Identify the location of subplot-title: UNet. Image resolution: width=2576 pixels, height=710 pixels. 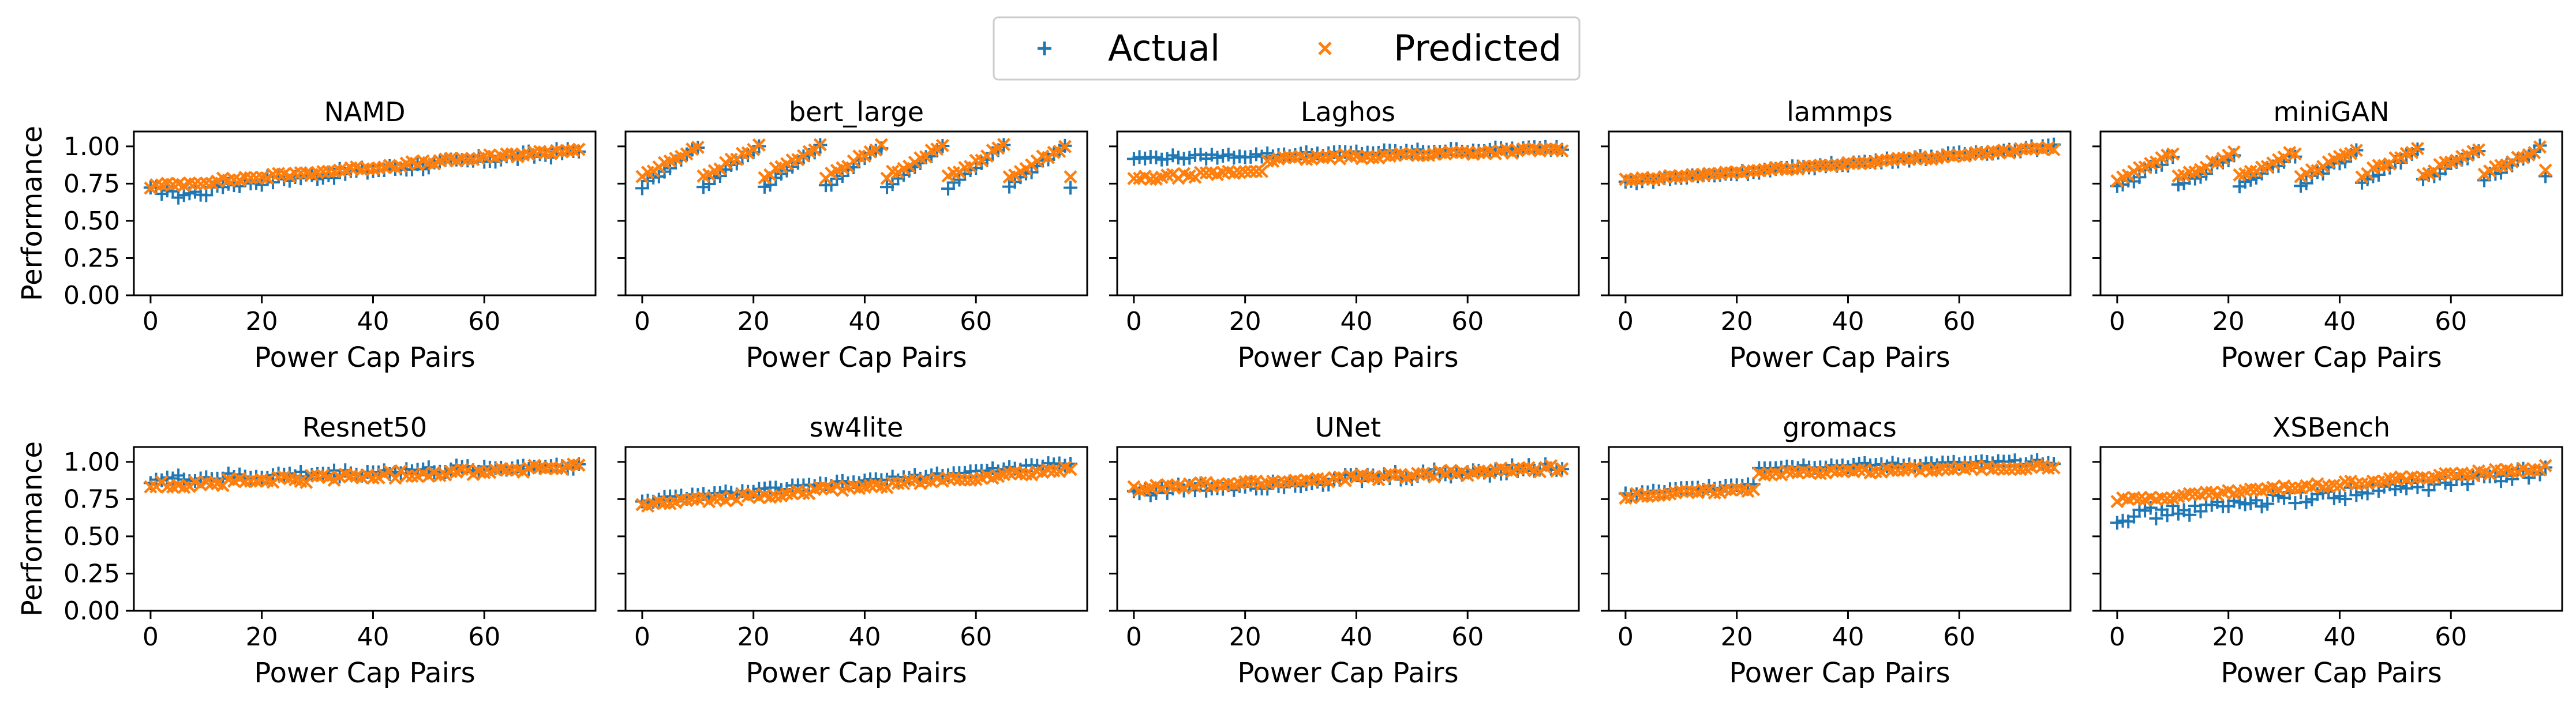
(1348, 427).